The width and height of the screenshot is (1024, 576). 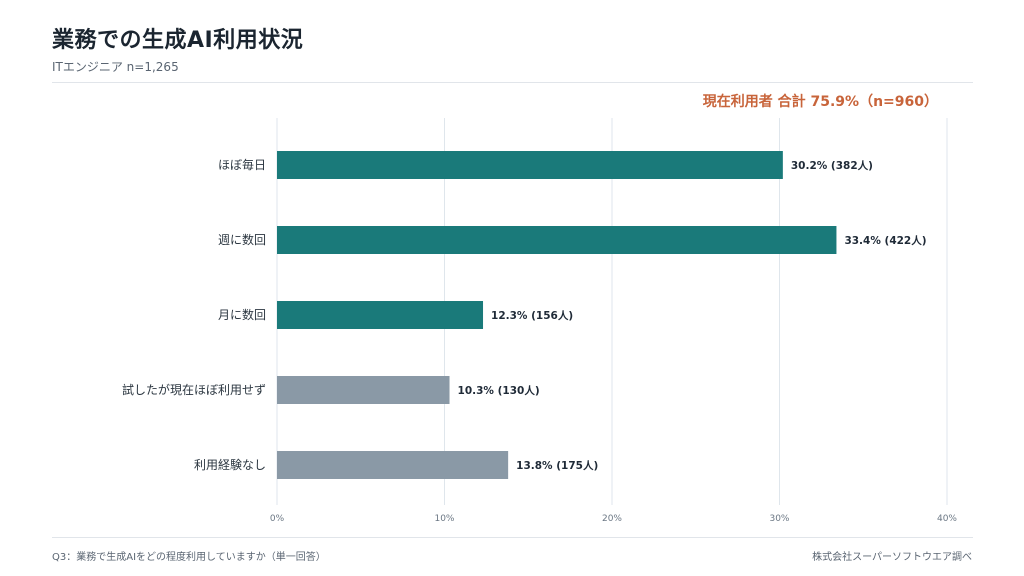 What do you see at coordinates (612, 519) in the screenshot?
I see `x-tick-label: 20%` at bounding box center [612, 519].